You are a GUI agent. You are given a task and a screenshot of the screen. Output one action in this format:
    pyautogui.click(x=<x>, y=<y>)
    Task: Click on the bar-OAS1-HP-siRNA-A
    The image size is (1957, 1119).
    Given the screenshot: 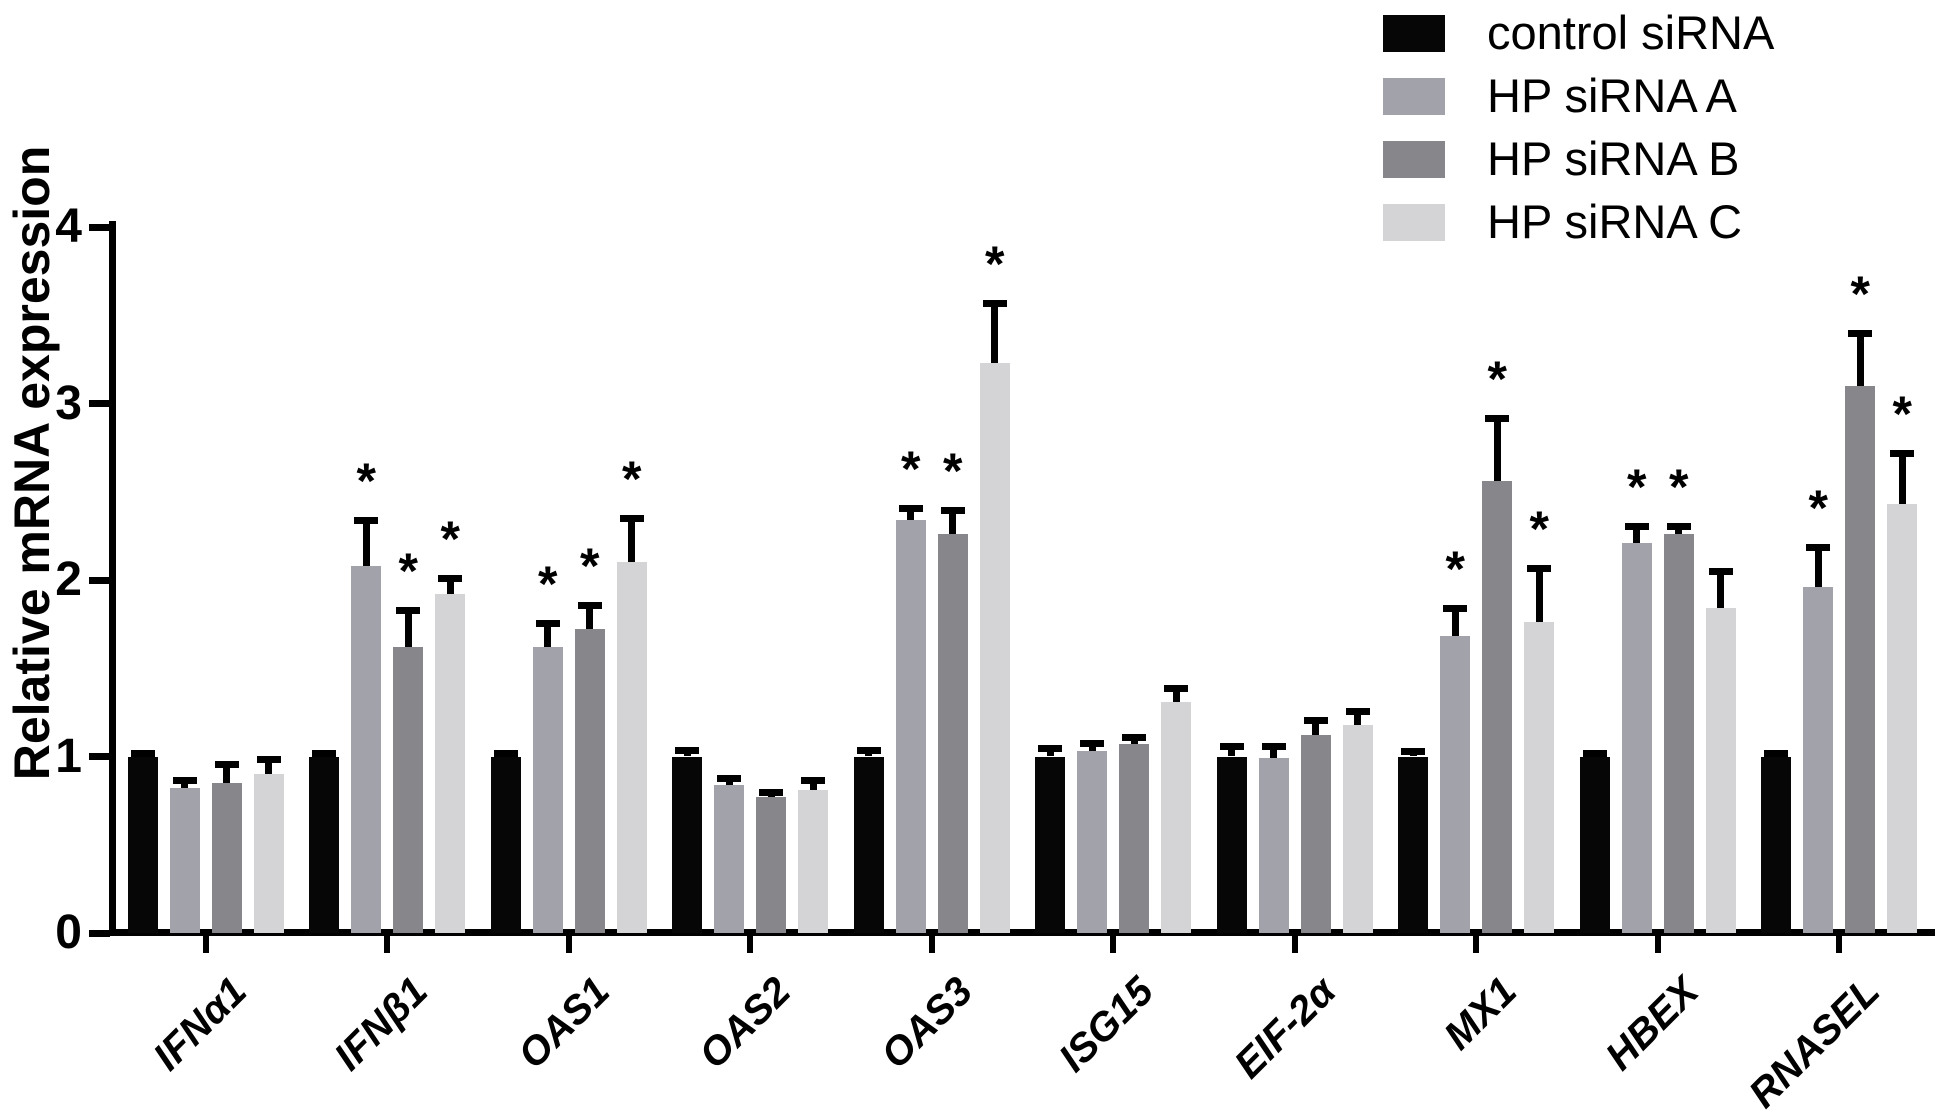 What is the action you would take?
    pyautogui.click(x=547, y=790)
    